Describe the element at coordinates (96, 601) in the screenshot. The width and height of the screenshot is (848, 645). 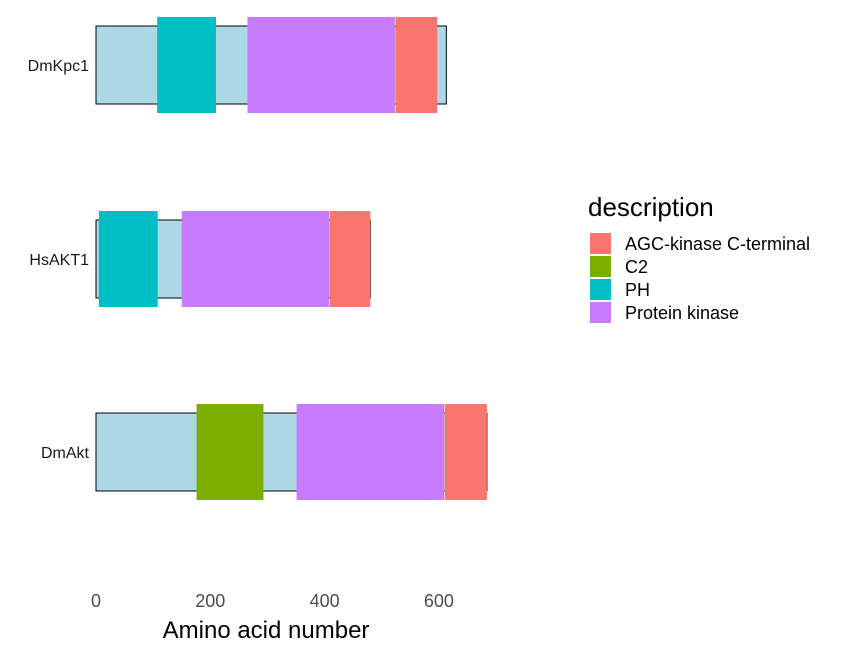
I see `x-tick-label: 0` at that location.